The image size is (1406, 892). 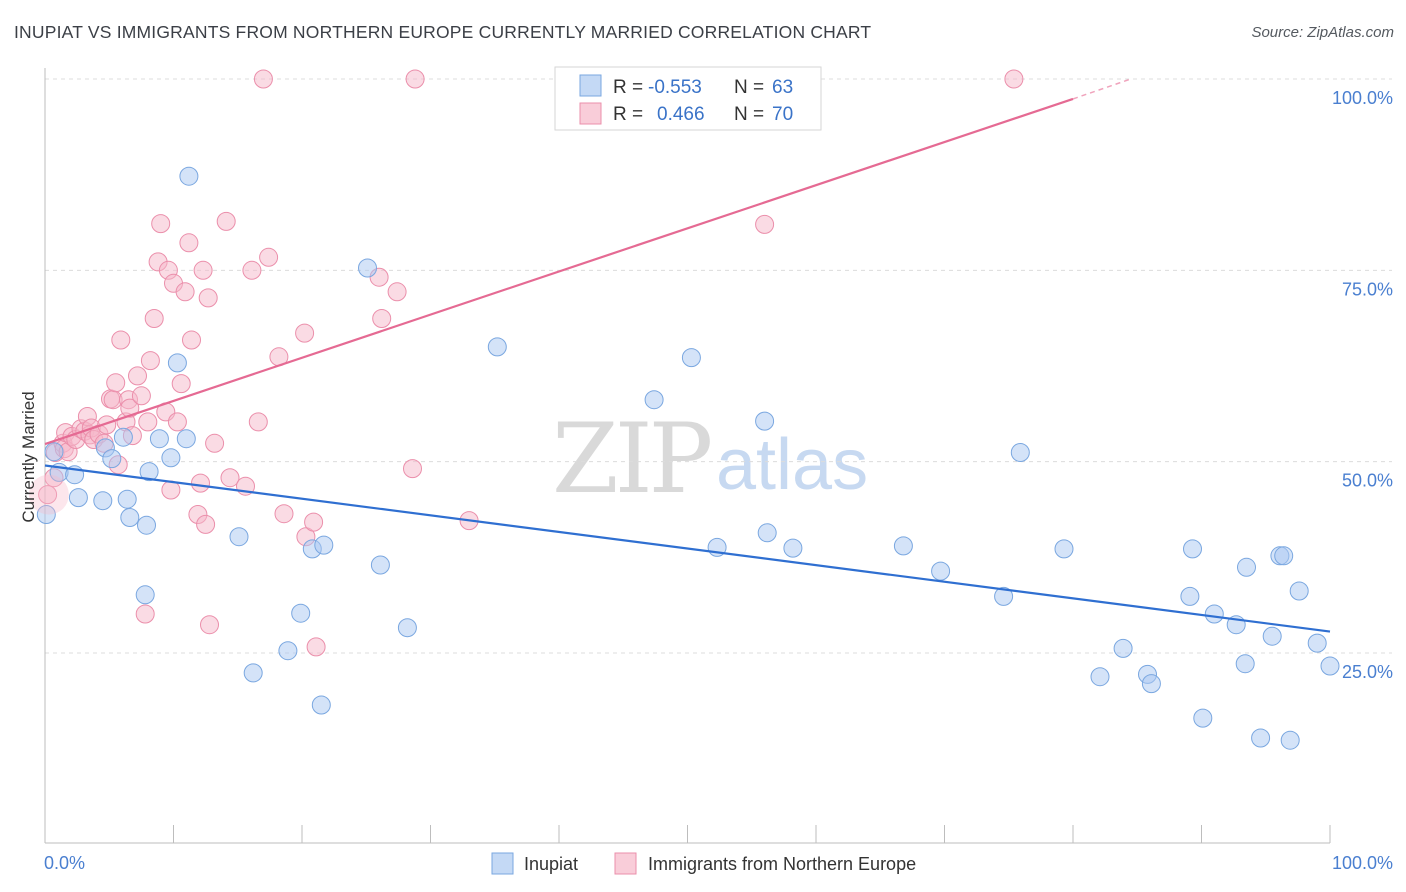 I want to click on bottom-legend-label-northern-europe: Immigrants from Northern Europe, so click(x=782, y=864).